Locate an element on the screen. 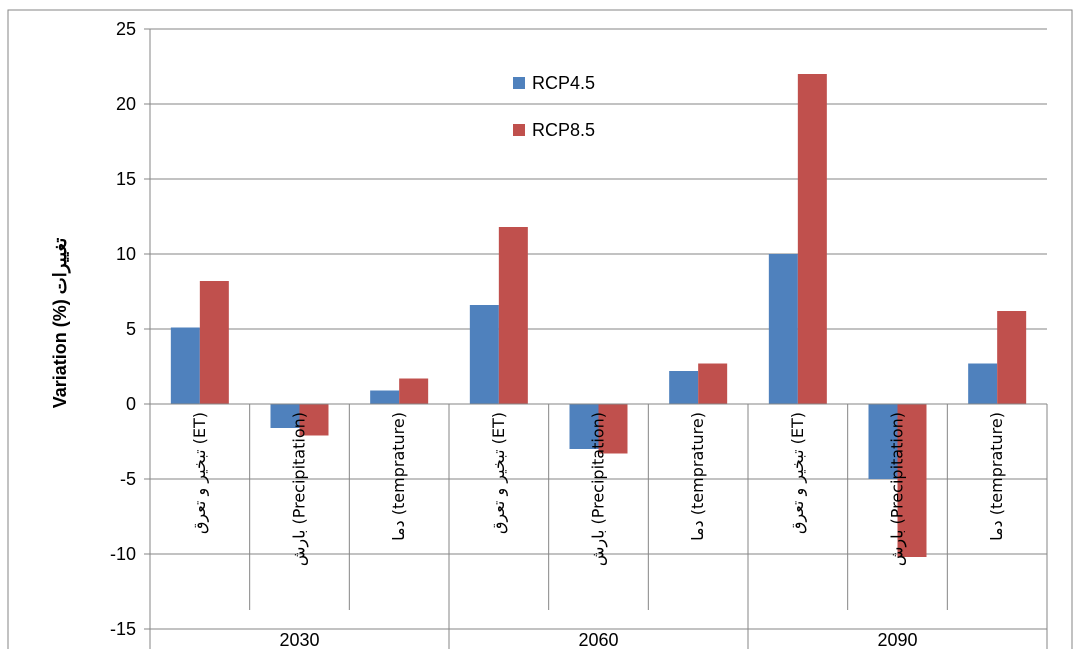 Image resolution: width=1078 pixels, height=649 pixels. y-tick-label: 20 is located at coordinates (126, 104).